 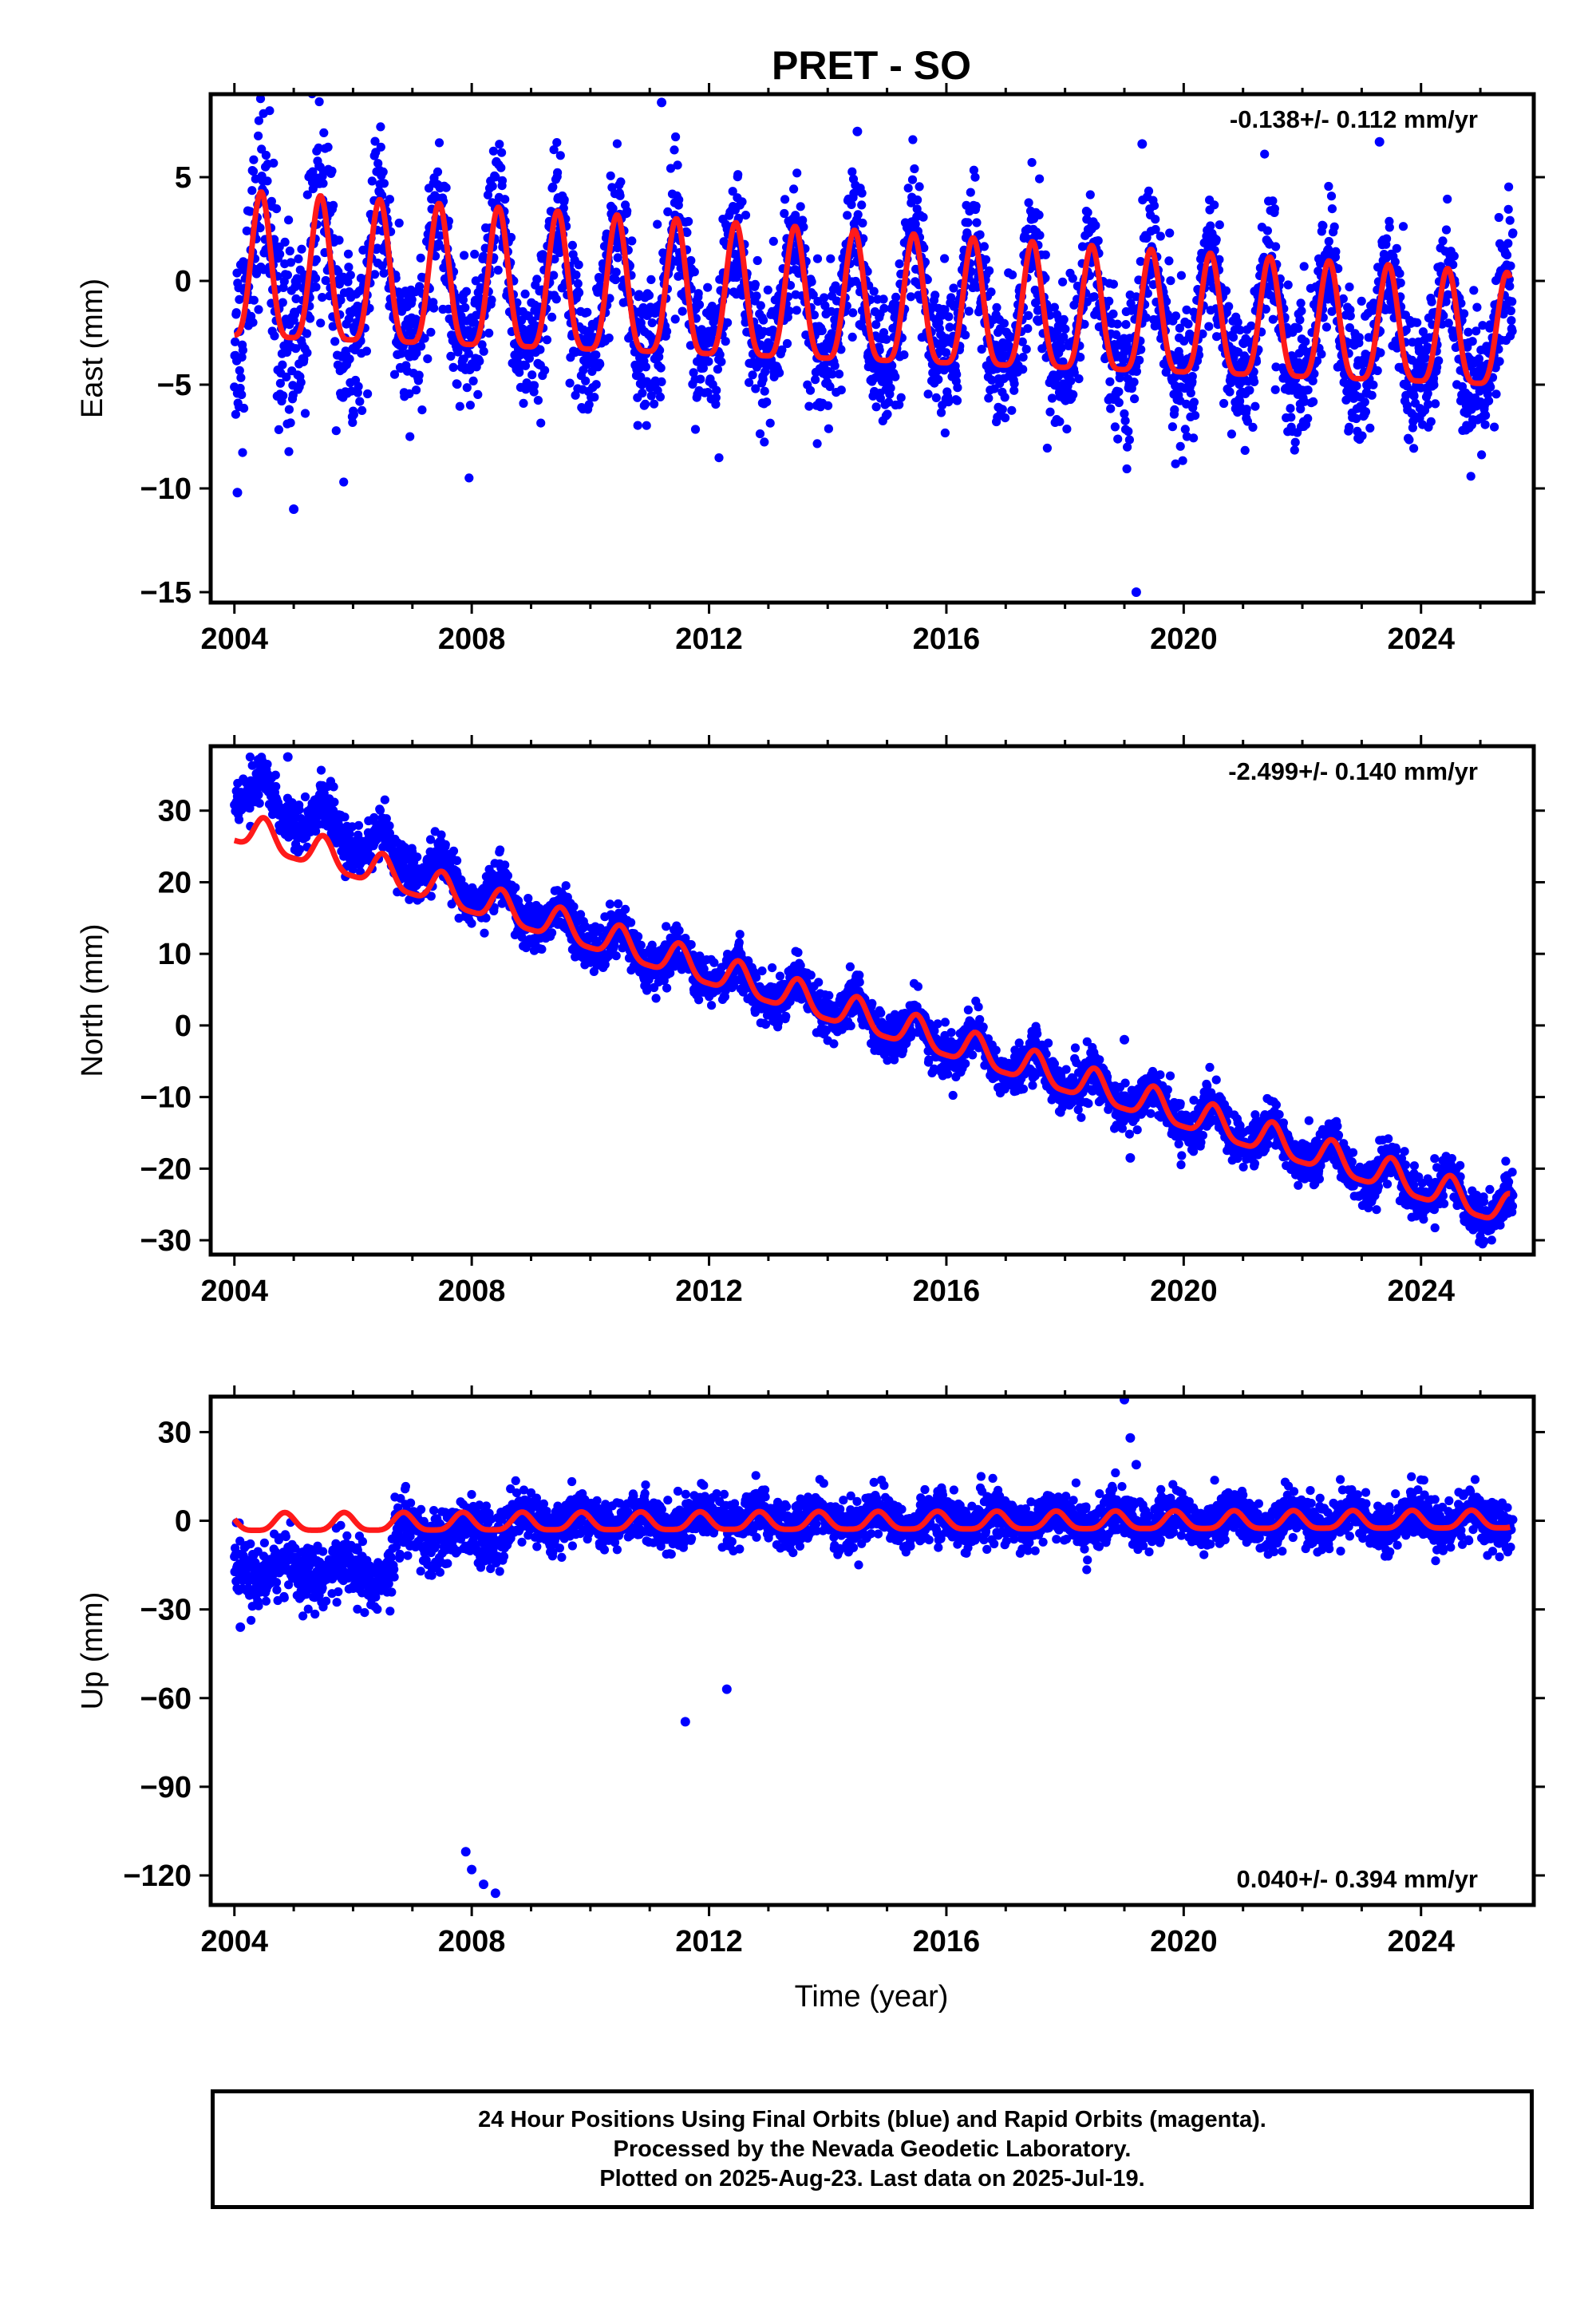 What do you see at coordinates (1354, 119) in the screenshot?
I see `east-rate-label: -0.138+/- 0.112 mm/yr` at bounding box center [1354, 119].